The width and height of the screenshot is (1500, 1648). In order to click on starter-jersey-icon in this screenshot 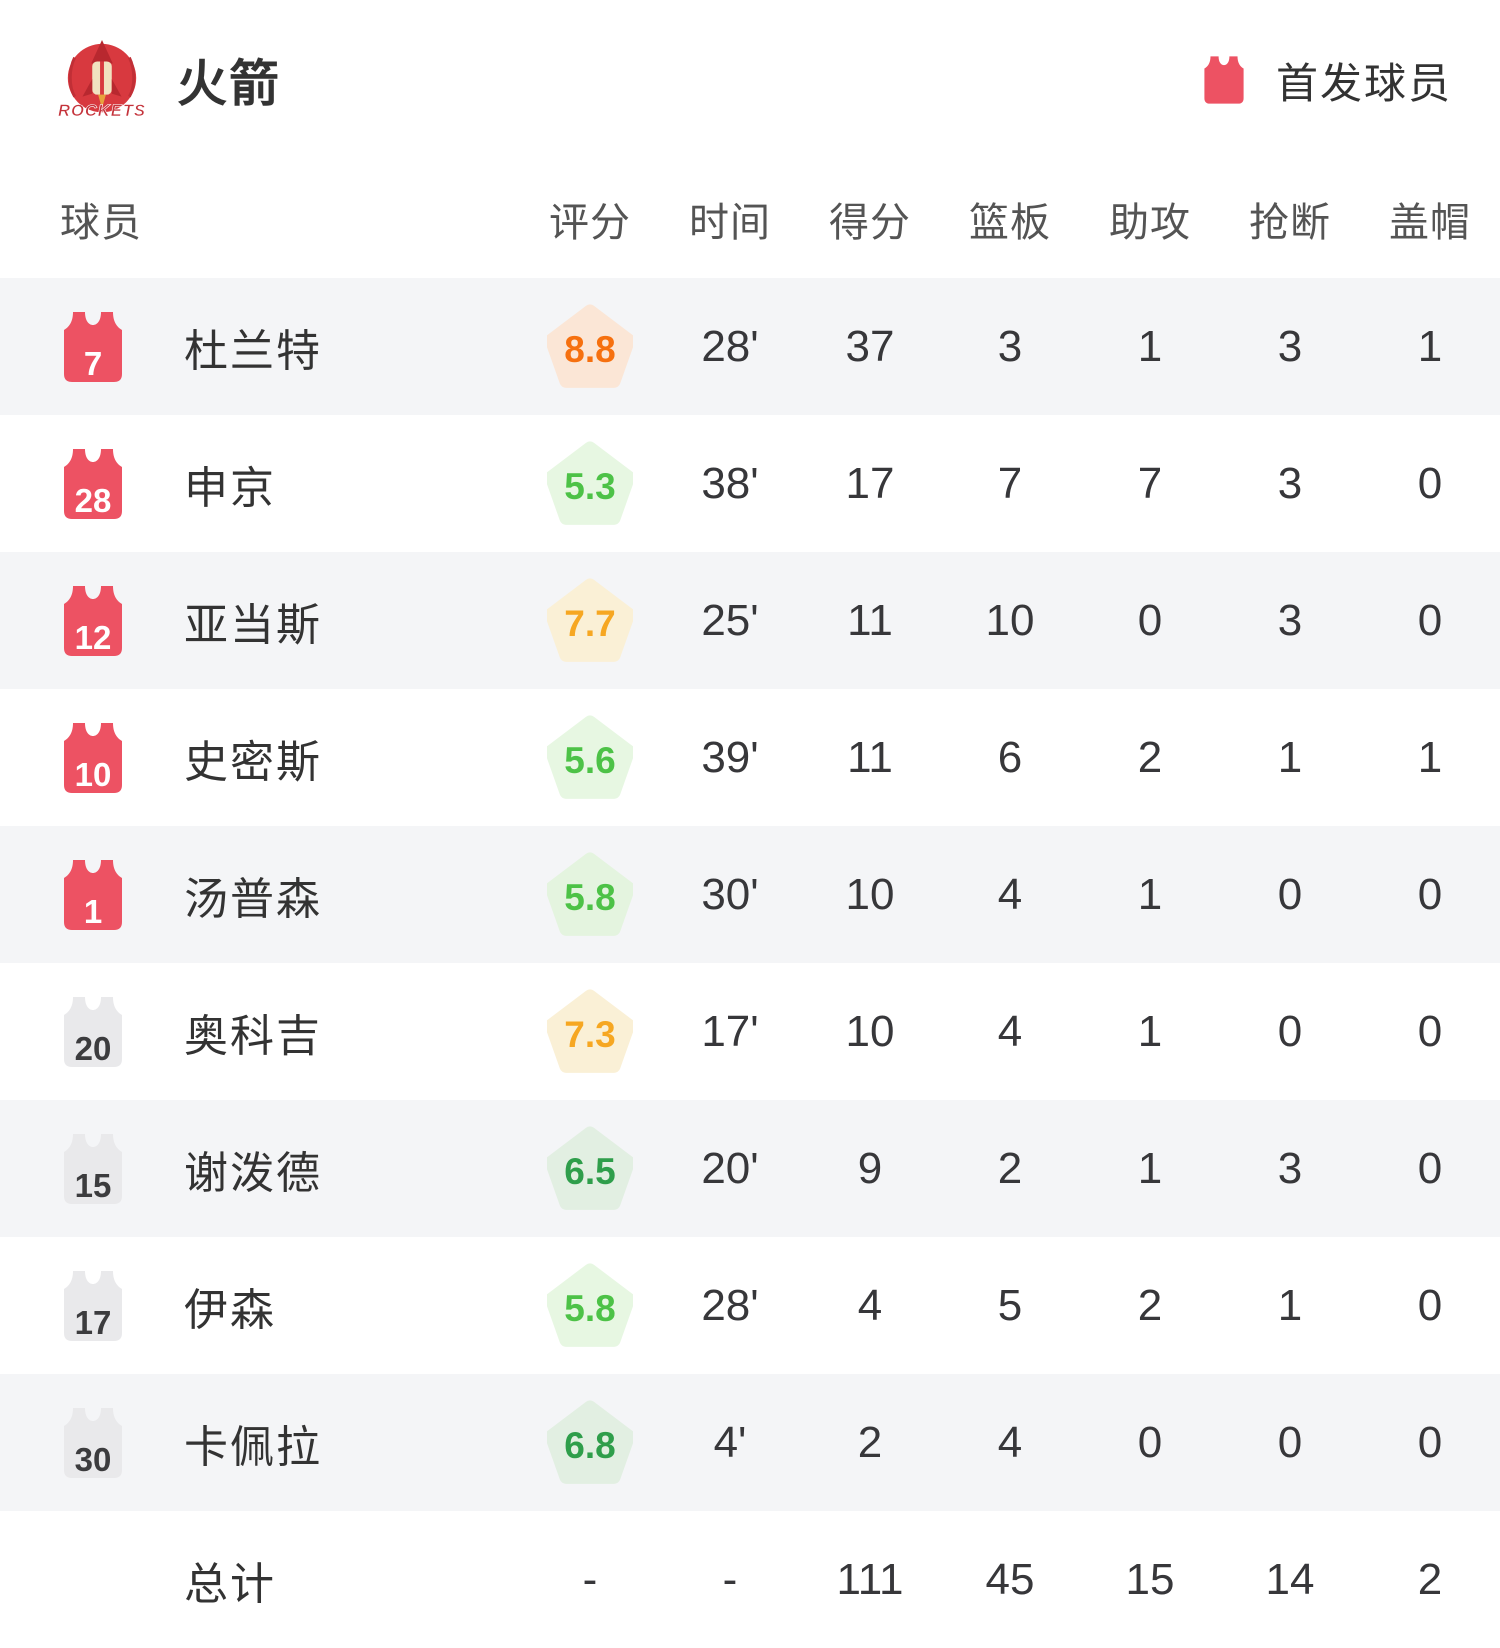, I will do `click(1224, 80)`.